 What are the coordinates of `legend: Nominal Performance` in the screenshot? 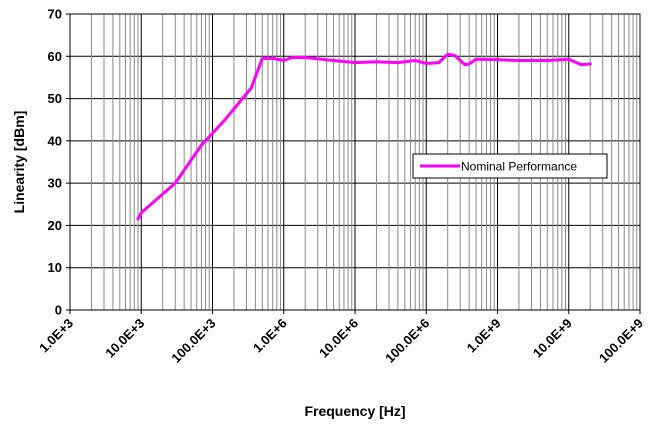 It's located at (510, 166).